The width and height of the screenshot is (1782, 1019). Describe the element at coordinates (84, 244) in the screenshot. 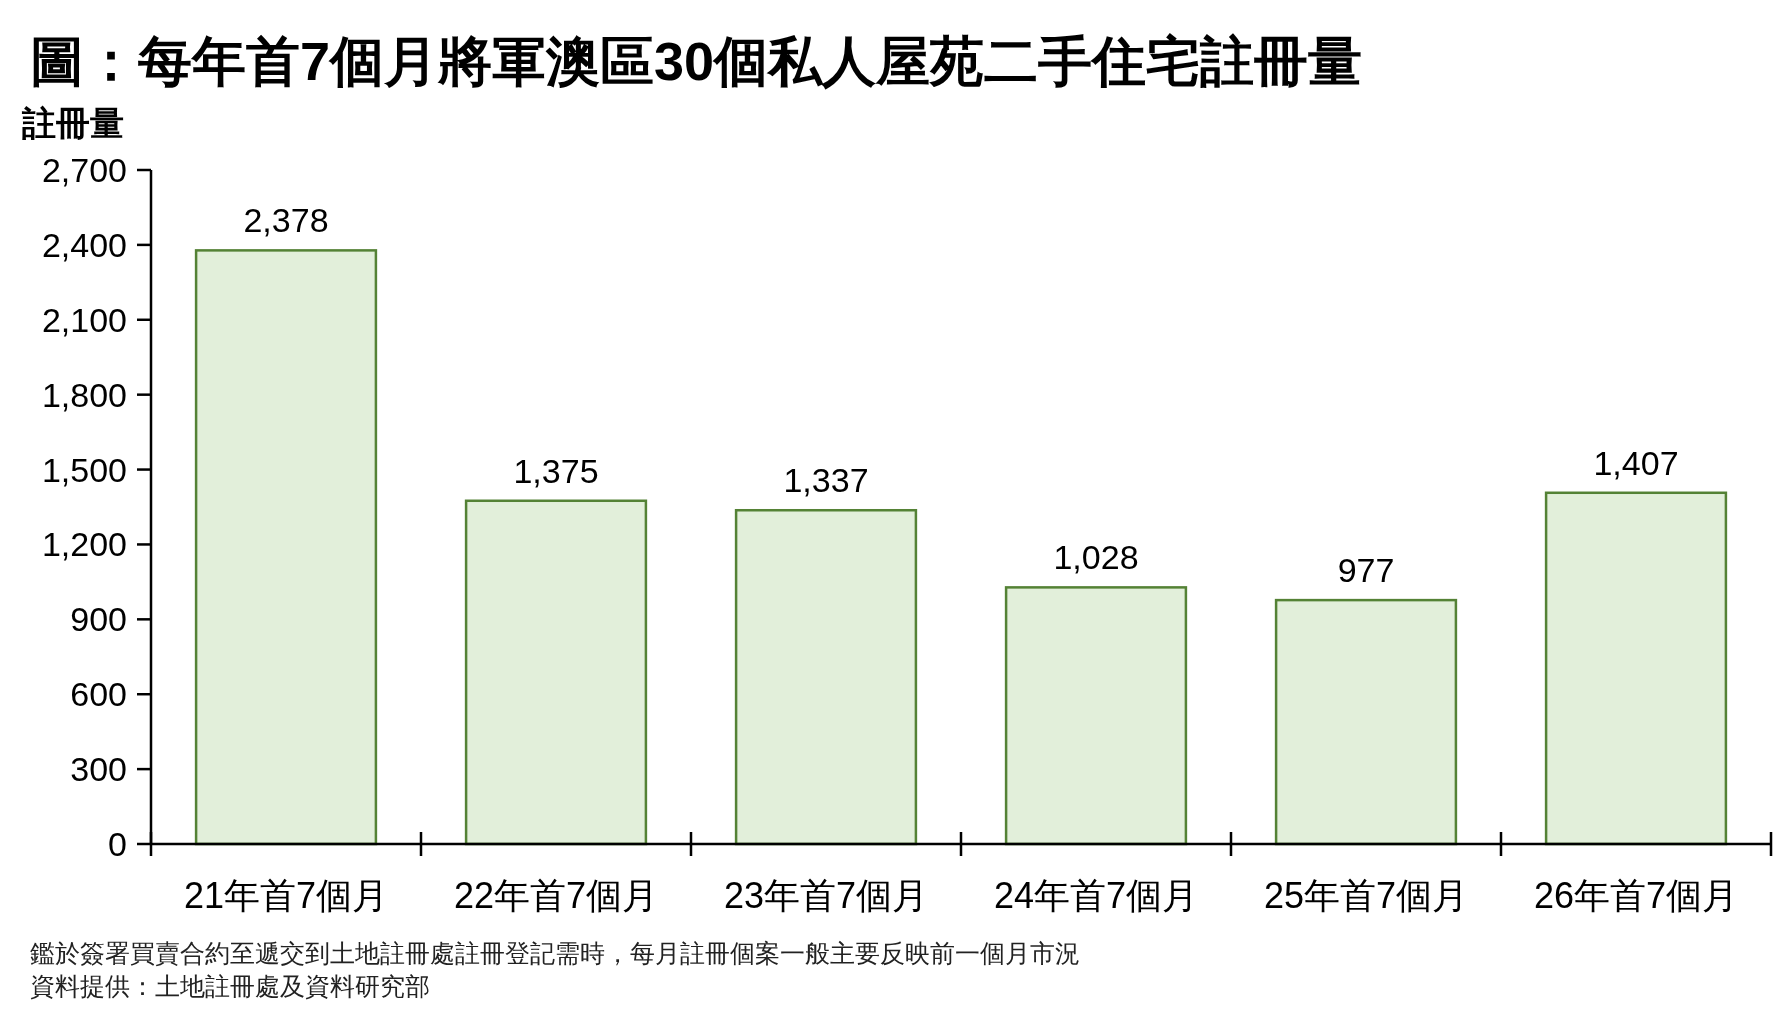

I see `y-tick-label: 2,400` at that location.